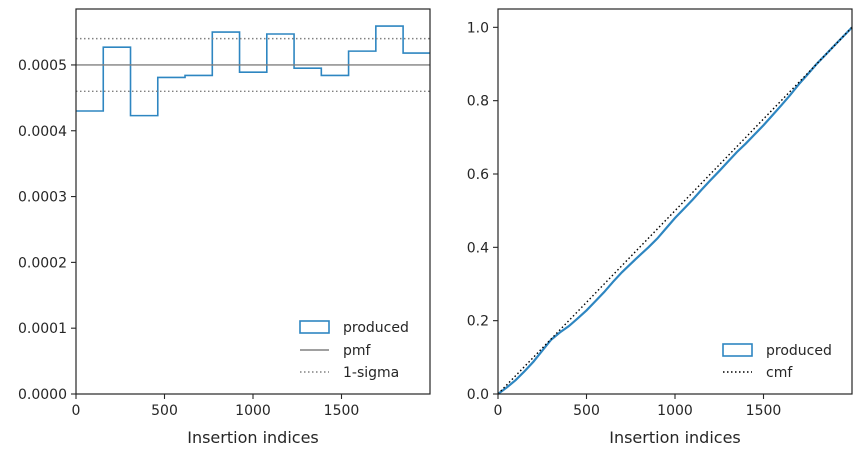  Describe the element at coordinates (357, 351) in the screenshot. I see `legend-label-pmf: pmf` at that location.